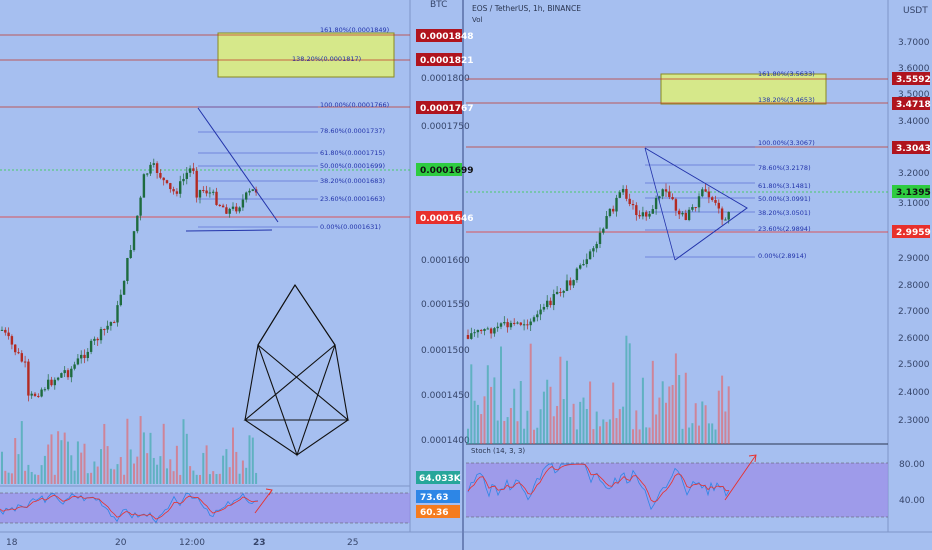 This screenshot has height=550, width=932. I want to click on right-badge-29959: 2.9959, so click(913, 233).